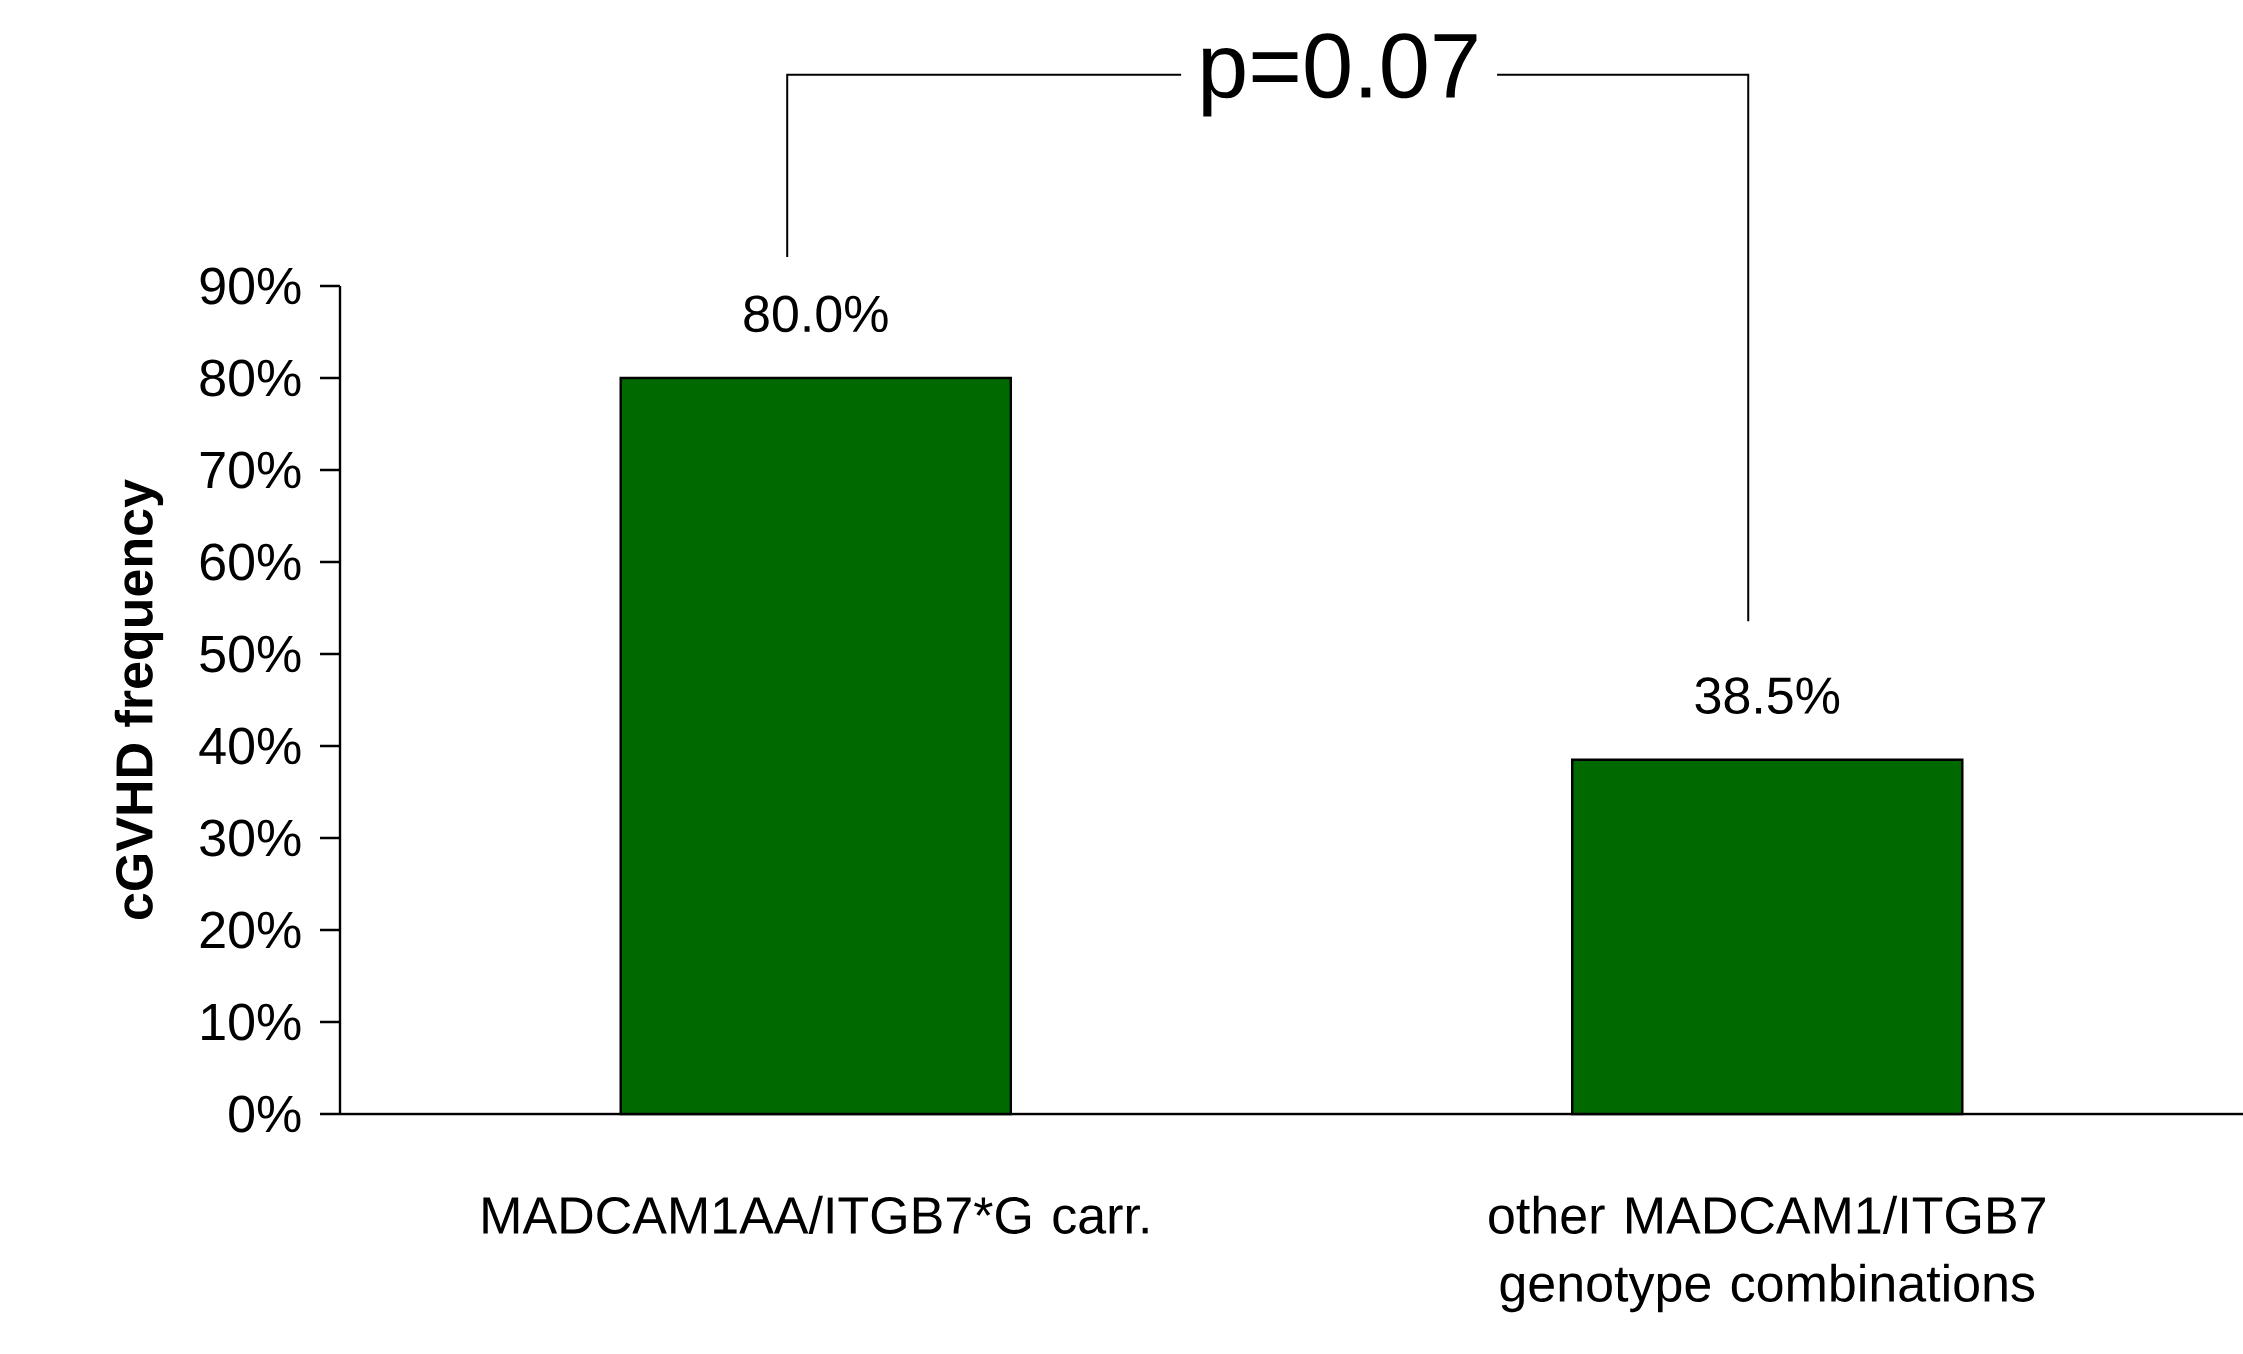 The height and width of the screenshot is (1354, 2243). What do you see at coordinates (265, 1114) in the screenshot?
I see `y-tick-label: 0%` at bounding box center [265, 1114].